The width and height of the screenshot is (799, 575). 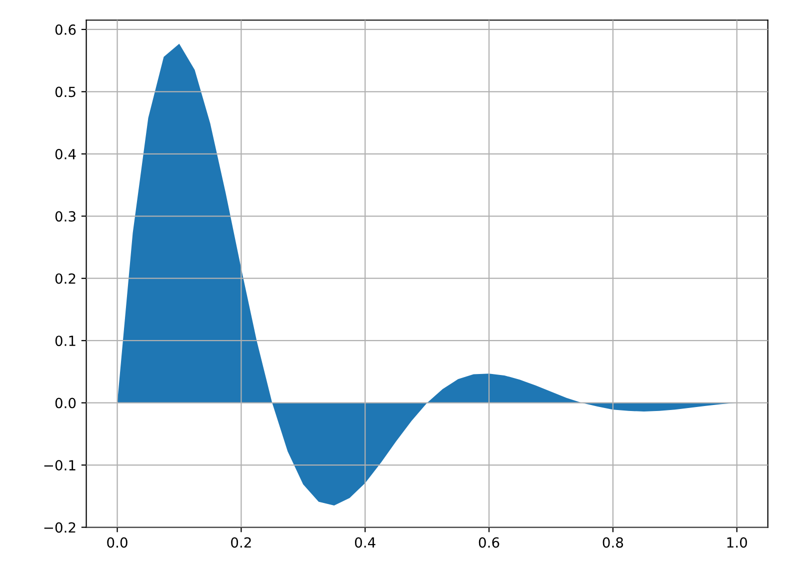 What do you see at coordinates (60, 527) in the screenshot?
I see `y-tick-label: −0.2` at bounding box center [60, 527].